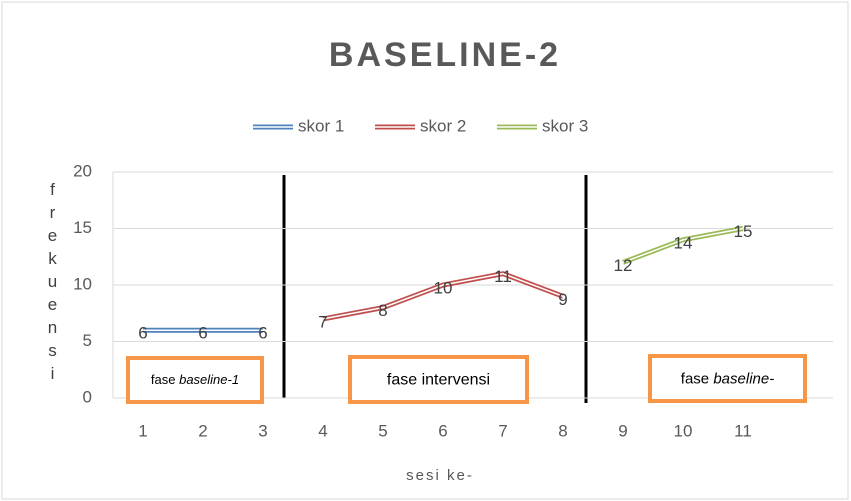 This screenshot has width=851, height=501. I want to click on x-tick-label: 9, so click(622, 430).